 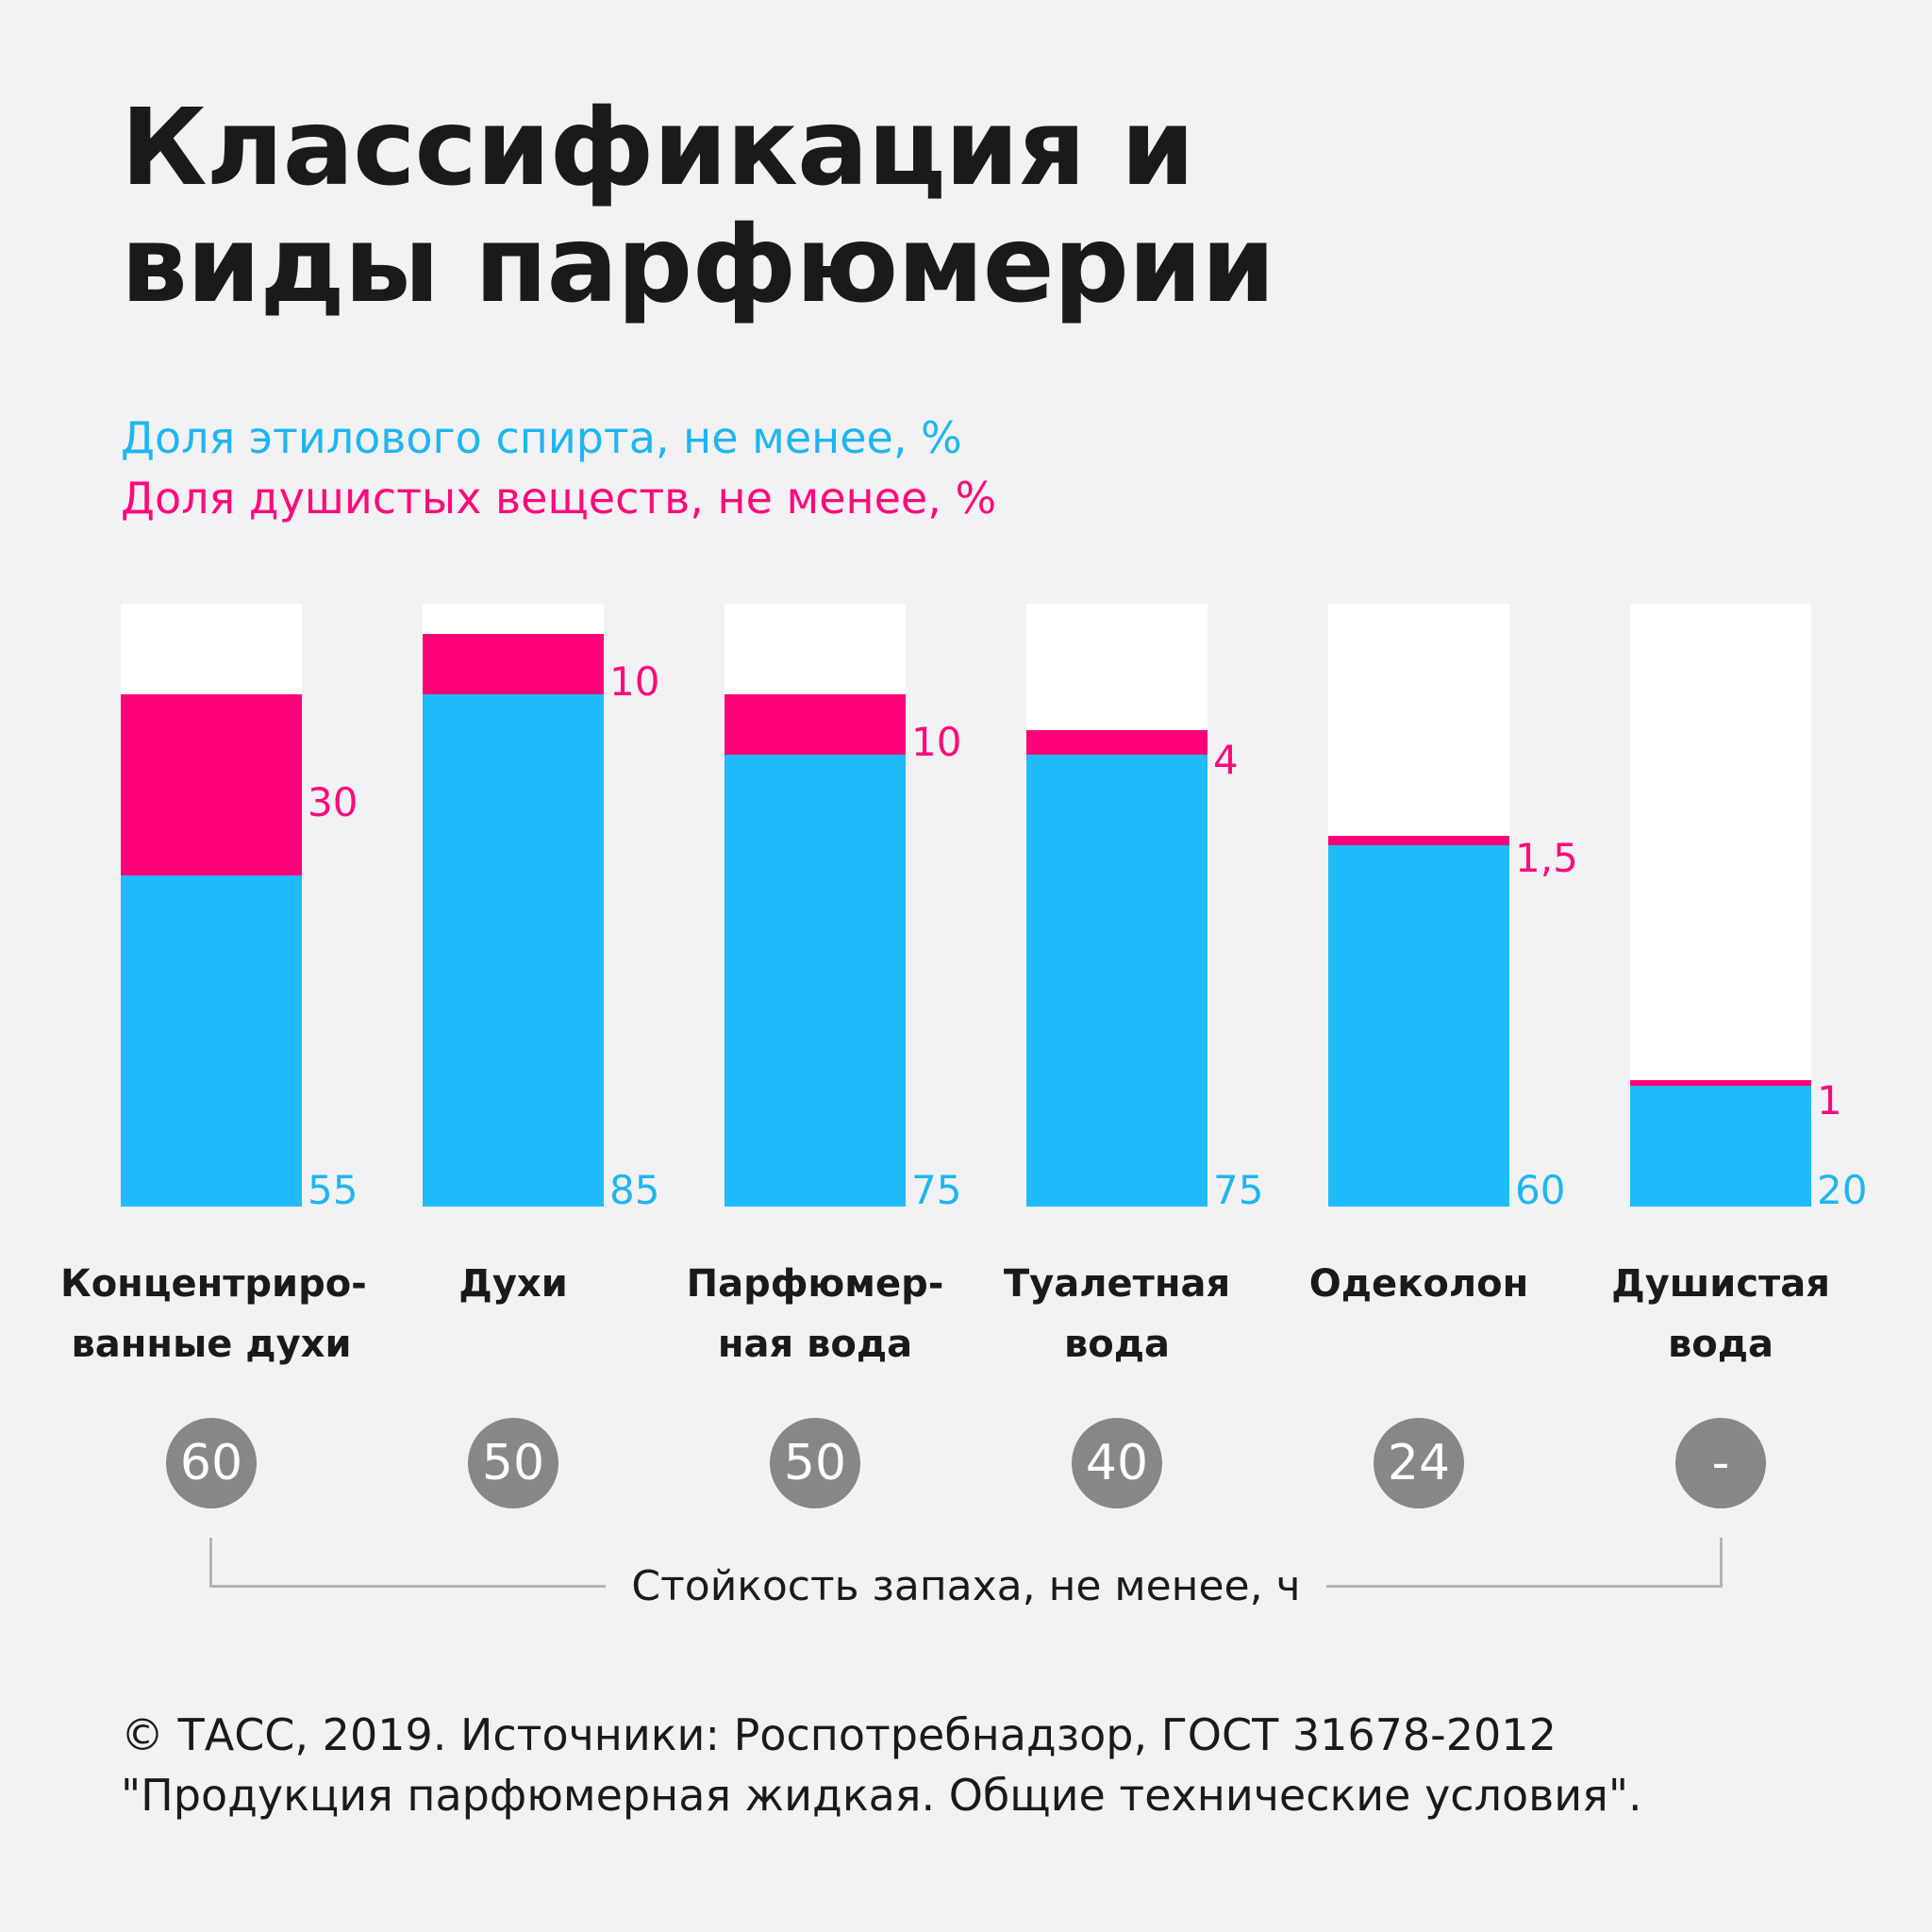 What do you see at coordinates (1540, 1190) in the screenshot?
I see `value-label-alcohol: 60` at bounding box center [1540, 1190].